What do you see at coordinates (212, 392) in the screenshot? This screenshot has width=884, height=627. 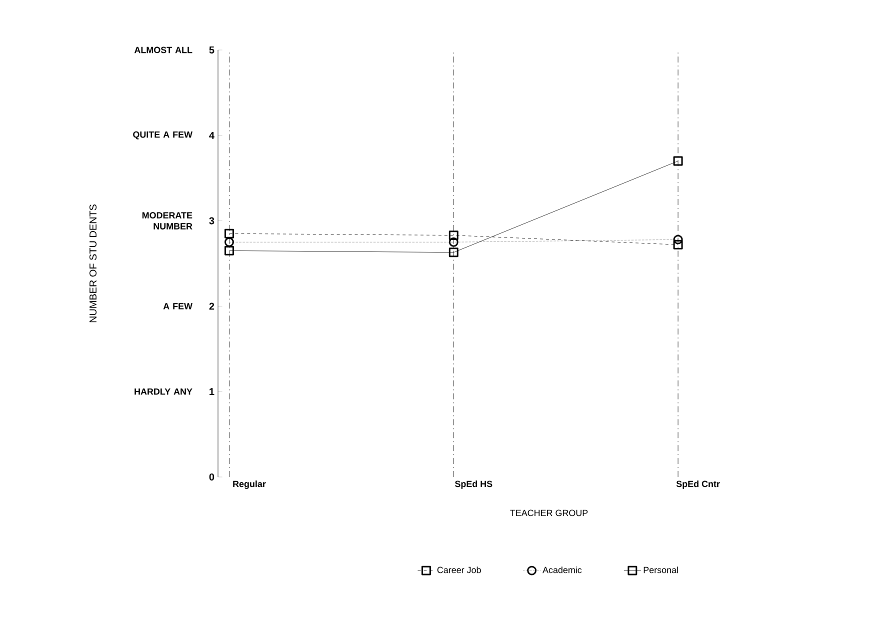 I see `y-tick-label: 1` at bounding box center [212, 392].